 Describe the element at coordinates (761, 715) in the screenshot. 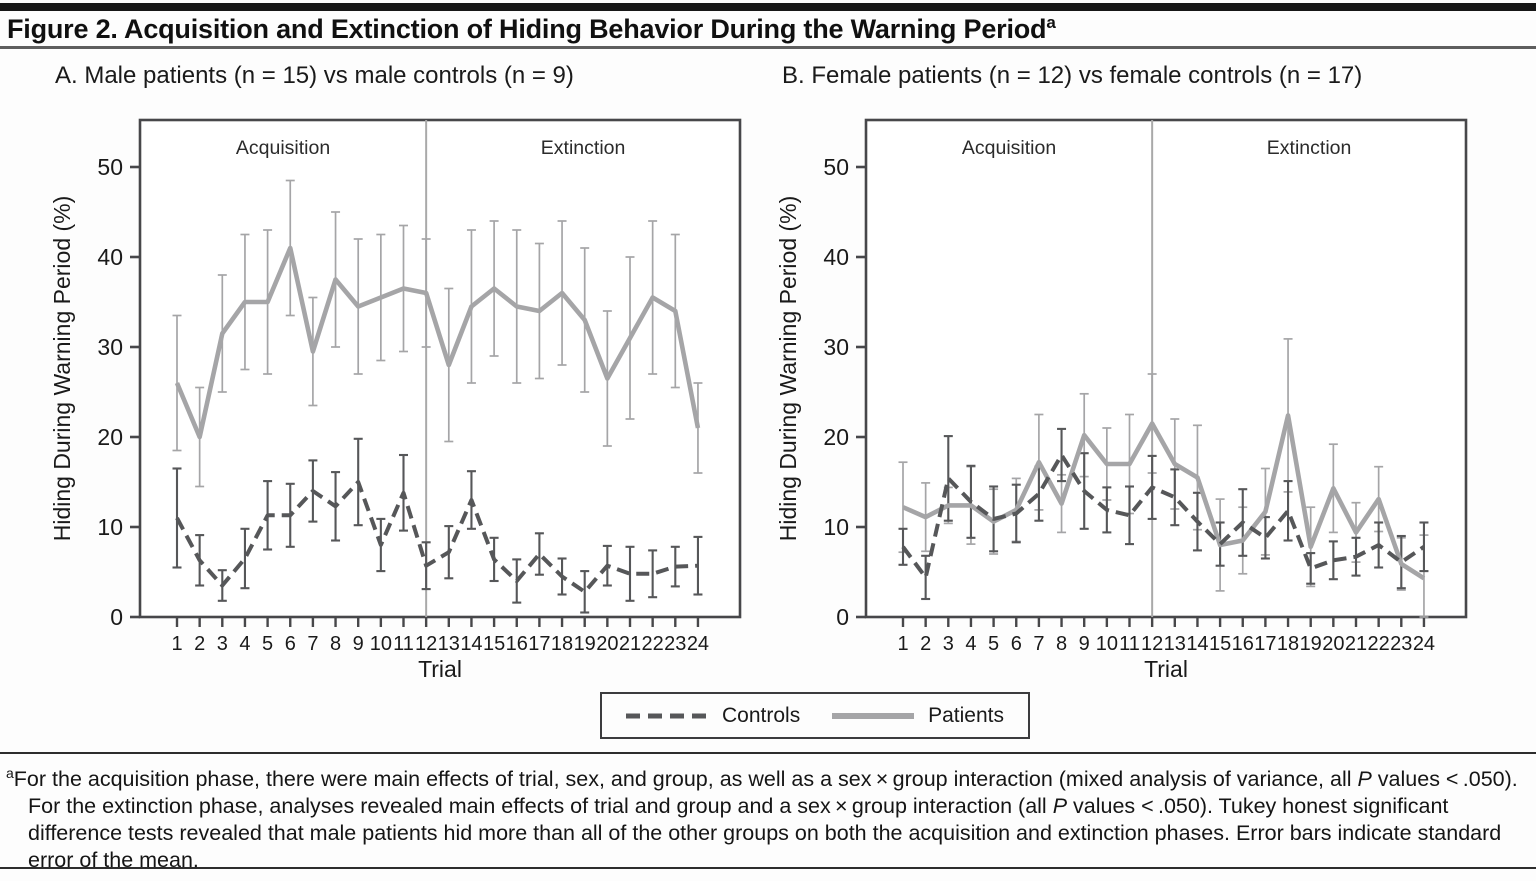

I see `legend-label: Controls` at that location.